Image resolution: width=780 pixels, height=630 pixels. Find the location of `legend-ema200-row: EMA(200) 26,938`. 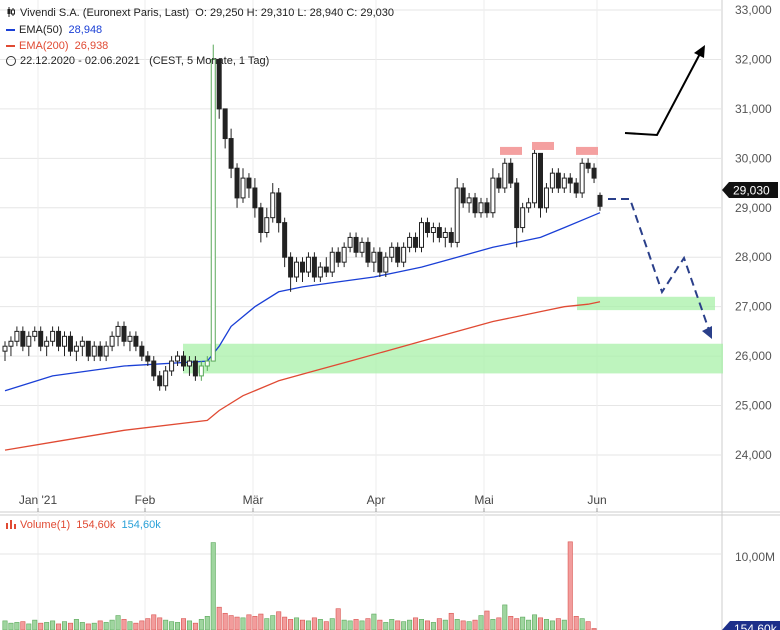

legend-ema200-row: EMA(200) 26,938 is located at coordinates (57, 46).